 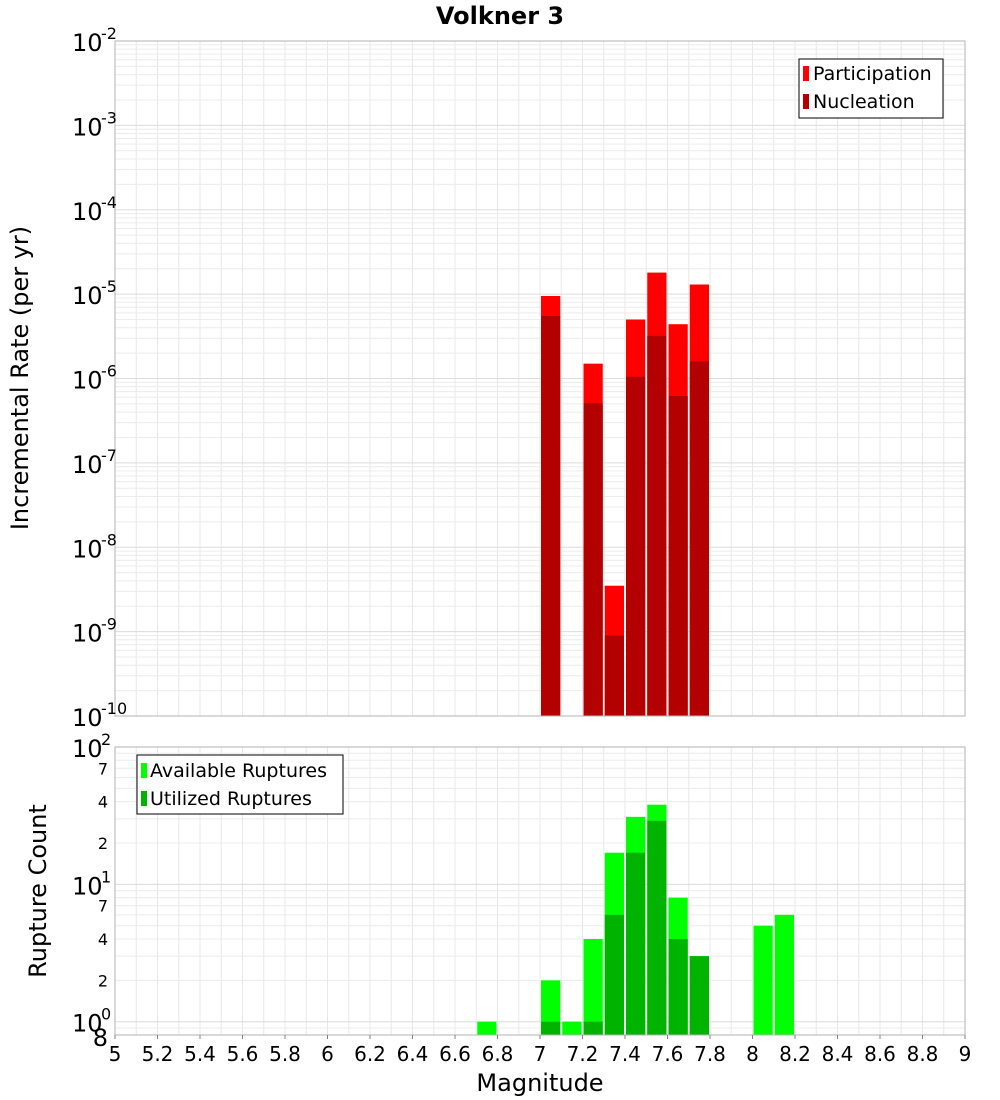 I want to click on x-tick-label: 5.4, so click(x=200, y=1054).